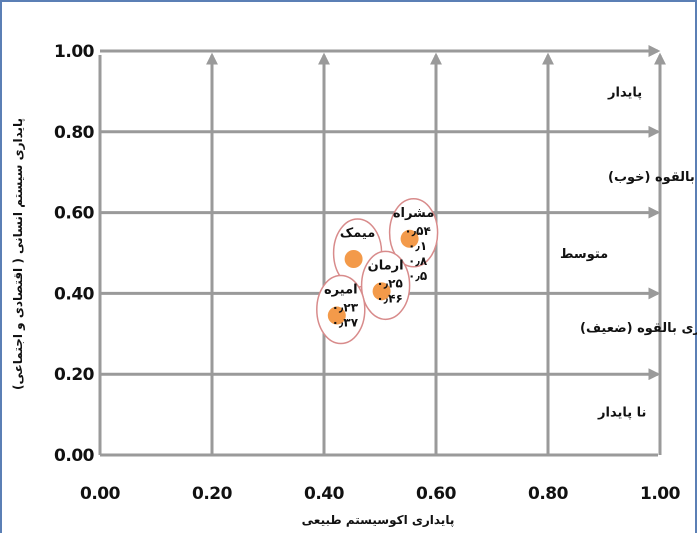  I want to click on data-point: مشراه ۰٫۵۴۰٫۱۰٫۸۰٫۵, so click(413, 240).